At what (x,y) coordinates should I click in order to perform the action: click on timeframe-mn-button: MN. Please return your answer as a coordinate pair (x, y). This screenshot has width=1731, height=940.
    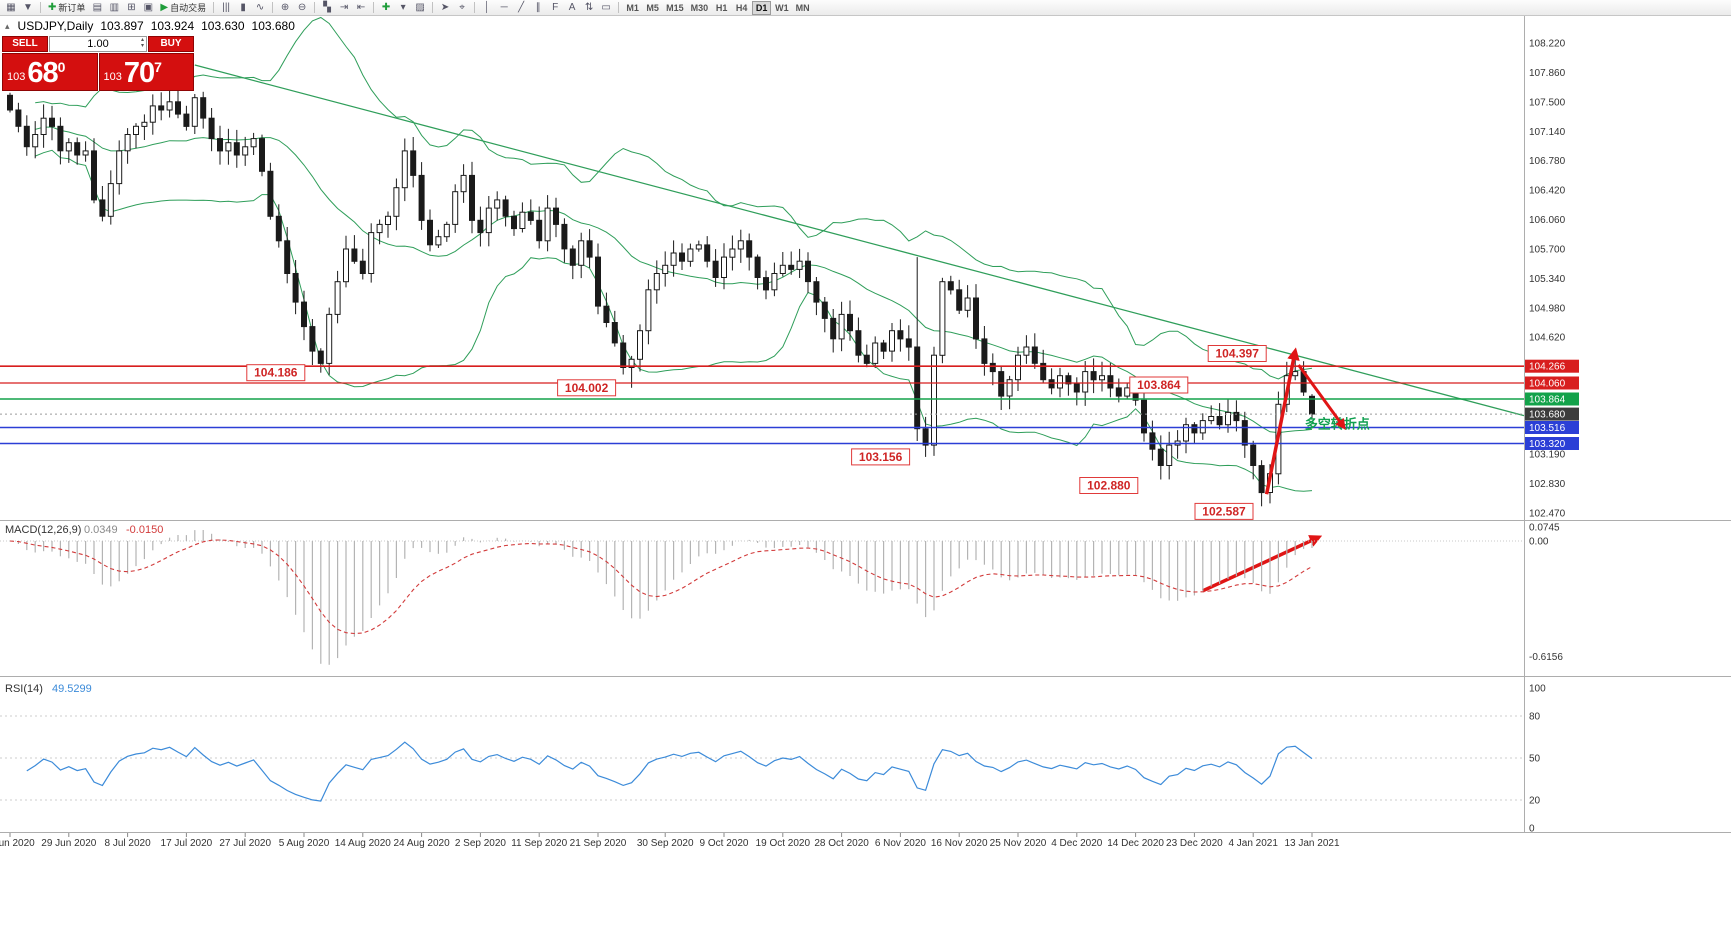
    Looking at the image, I should click on (803, 8).